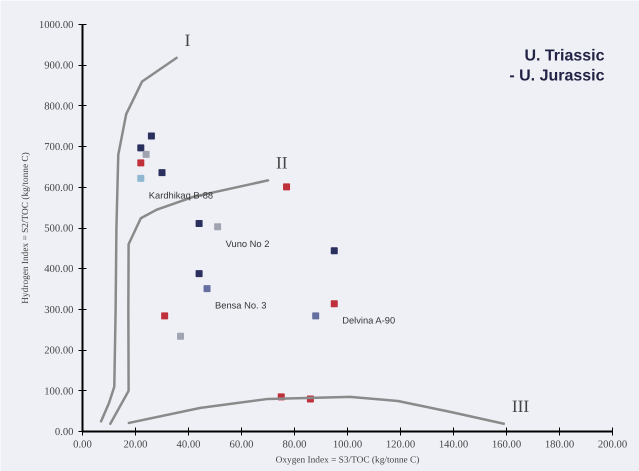 The width and height of the screenshot is (639, 471). Describe the element at coordinates (187, 40) in the screenshot. I see `series-label: I` at that location.